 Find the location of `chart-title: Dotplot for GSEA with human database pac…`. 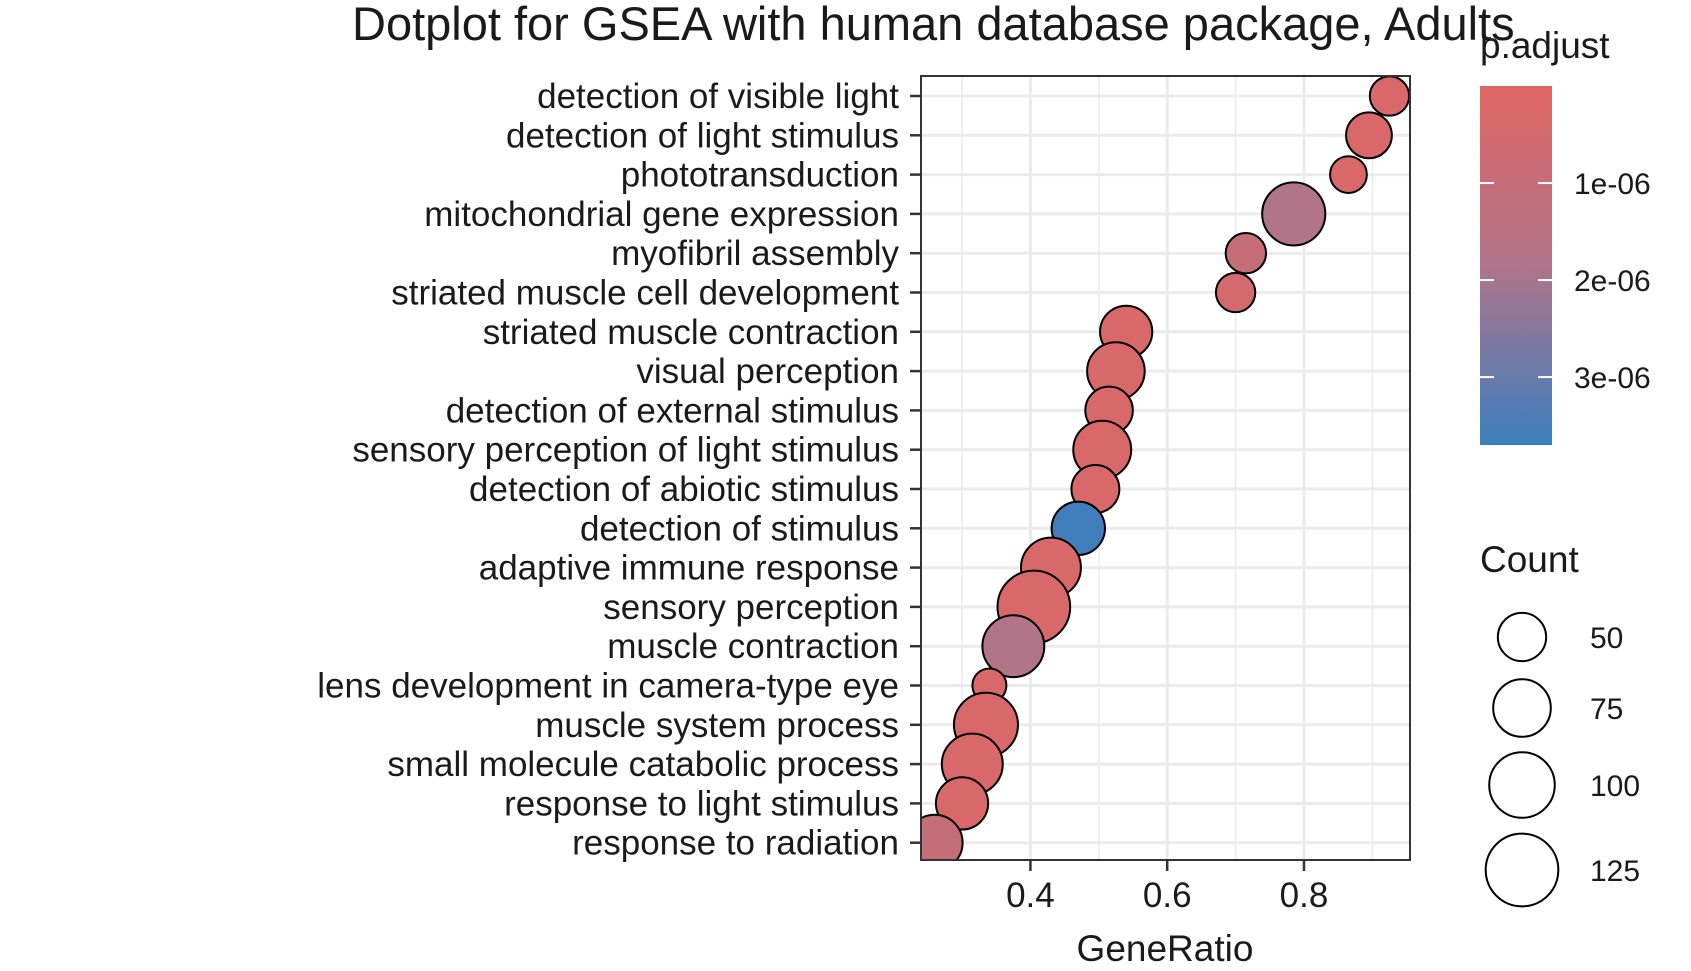

chart-title: Dotplot for GSEA with human database pac… is located at coordinates (933, 25).